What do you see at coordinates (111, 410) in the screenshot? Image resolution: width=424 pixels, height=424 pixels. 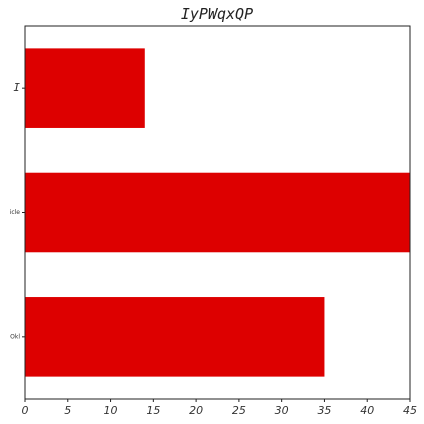 I see `x-tick-label: 10` at bounding box center [111, 410].